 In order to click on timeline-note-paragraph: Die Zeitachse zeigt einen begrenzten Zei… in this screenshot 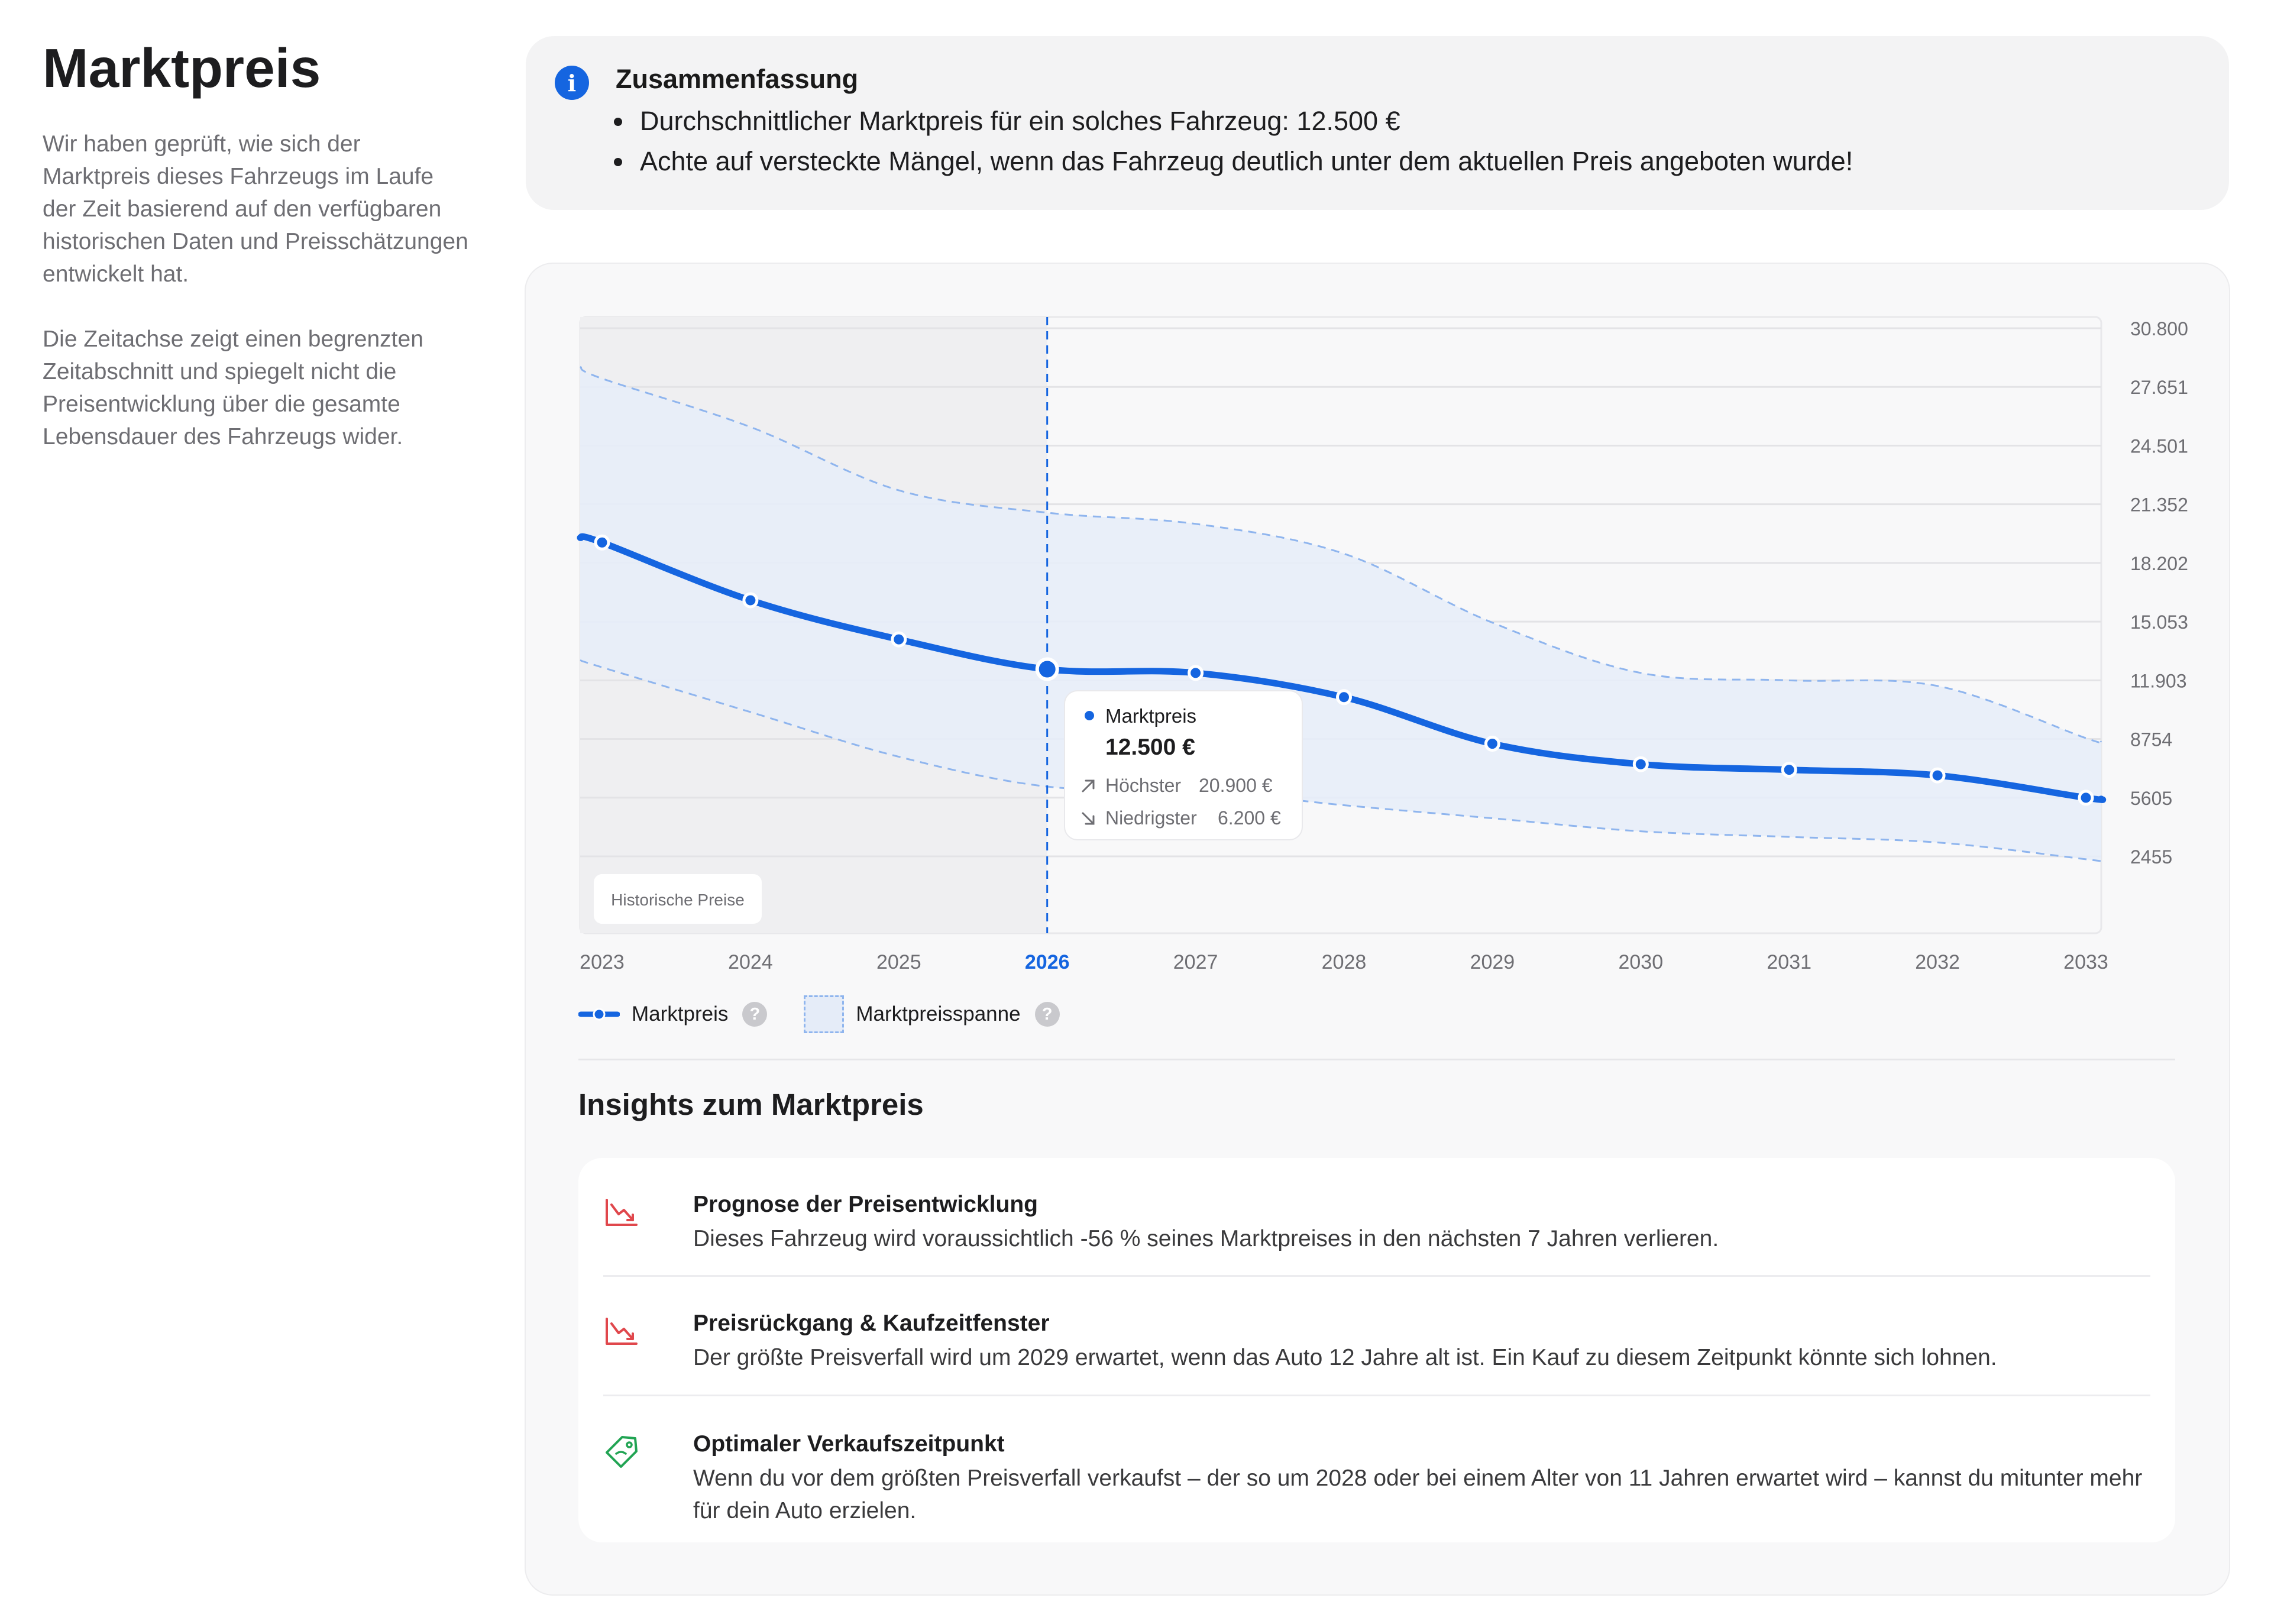, I will do `click(233, 388)`.